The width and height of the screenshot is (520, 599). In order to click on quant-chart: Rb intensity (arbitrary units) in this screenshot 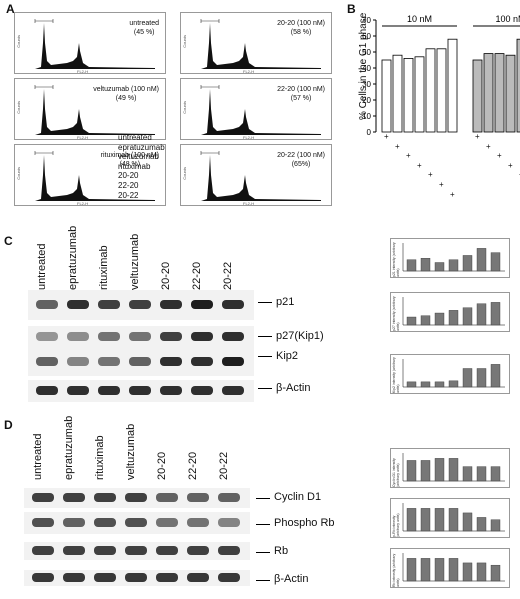, I will do `click(450, 568)`.